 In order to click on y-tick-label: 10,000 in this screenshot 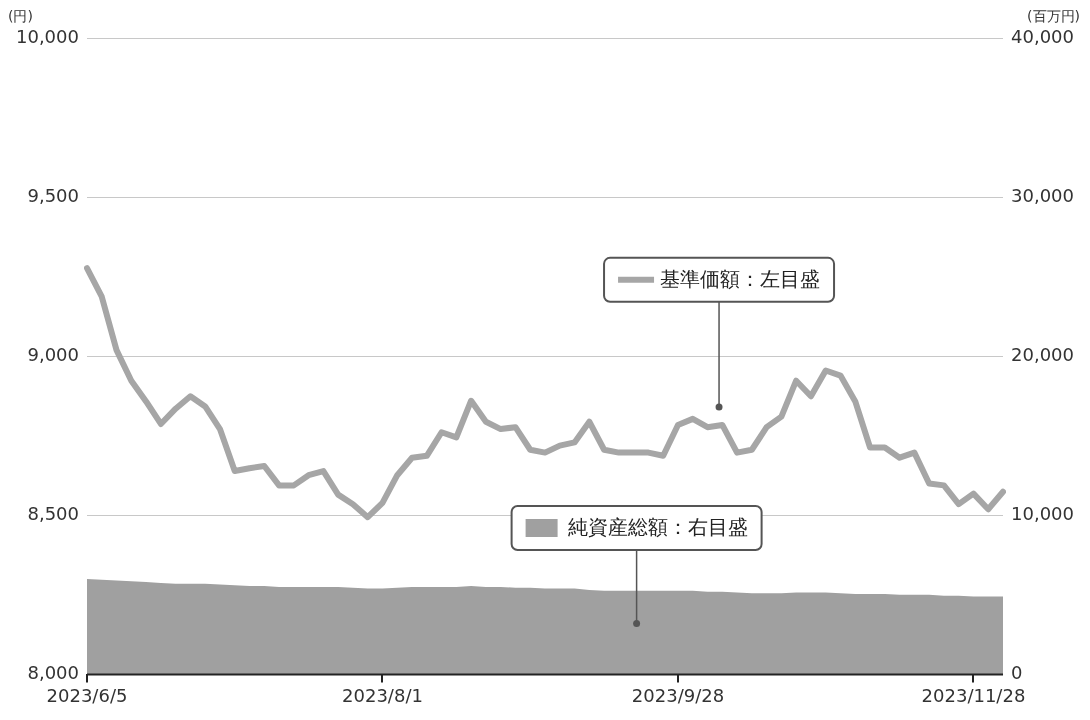, I will do `click(47, 36)`.